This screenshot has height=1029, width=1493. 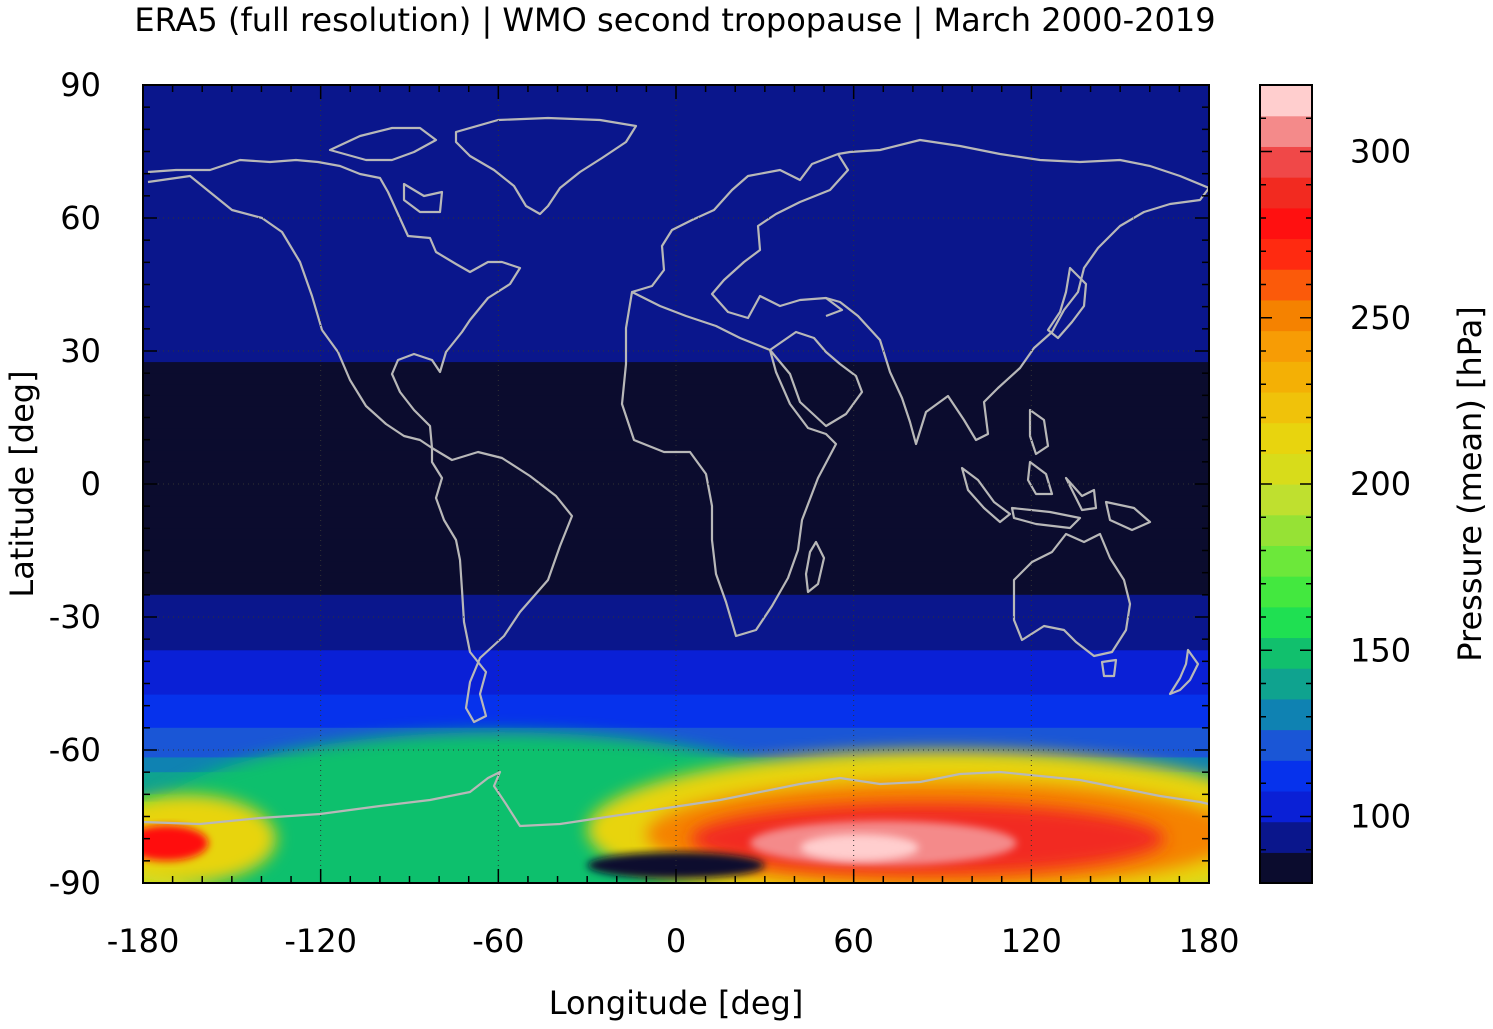 I want to click on coastline-south-america, so click(x=502, y=585).